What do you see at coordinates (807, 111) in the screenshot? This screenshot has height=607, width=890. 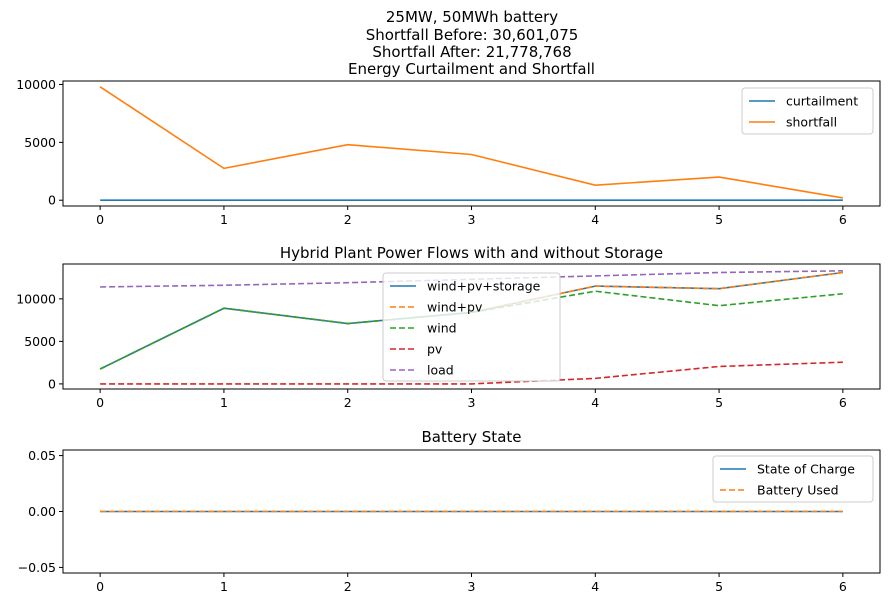 I see `legend: curtailment shortfall` at bounding box center [807, 111].